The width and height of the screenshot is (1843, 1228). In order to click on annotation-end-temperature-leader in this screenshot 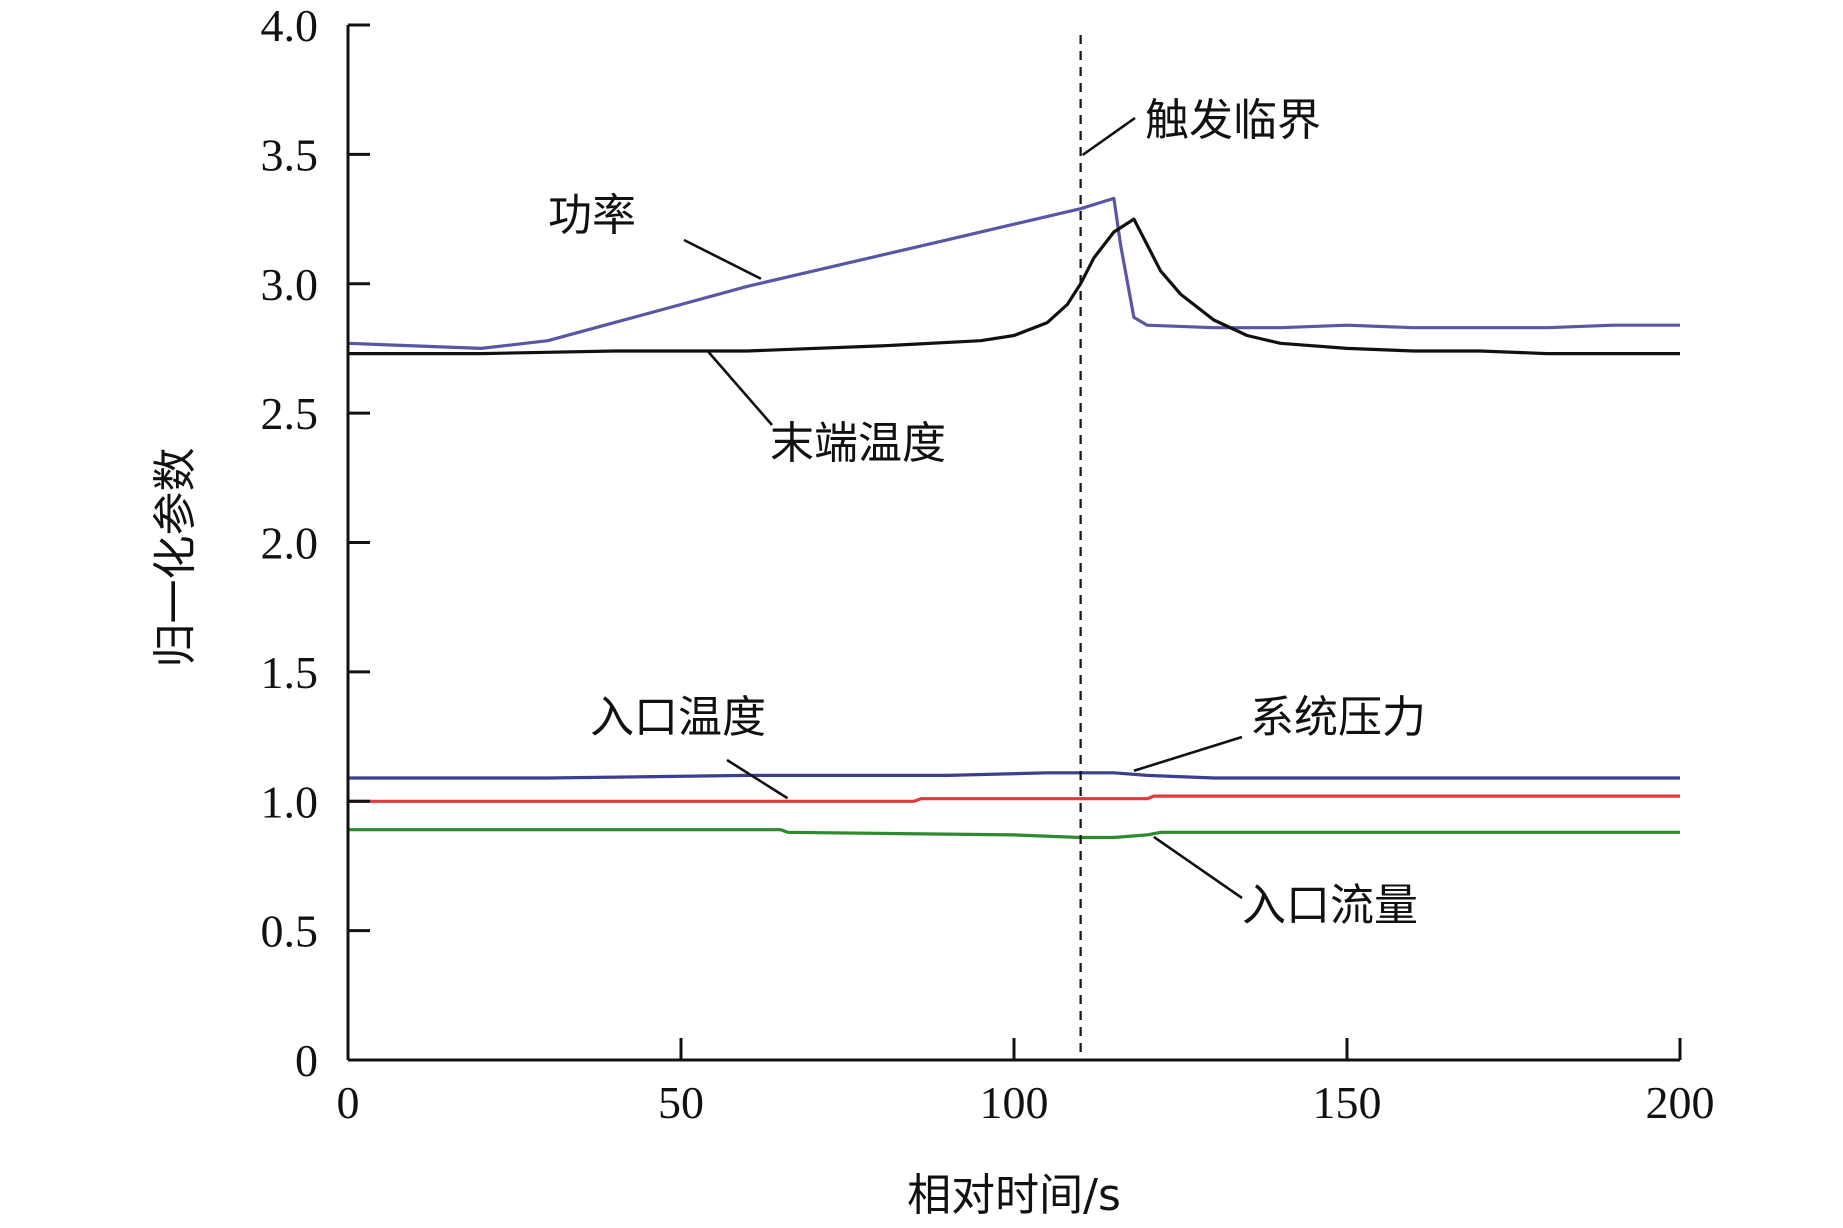, I will do `click(739, 388)`.